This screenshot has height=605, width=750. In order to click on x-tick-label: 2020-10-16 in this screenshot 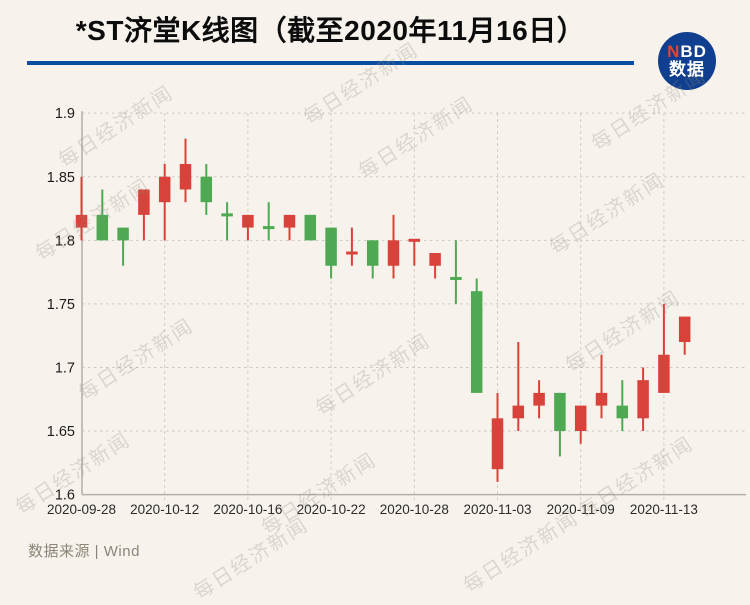, I will do `click(247, 509)`.